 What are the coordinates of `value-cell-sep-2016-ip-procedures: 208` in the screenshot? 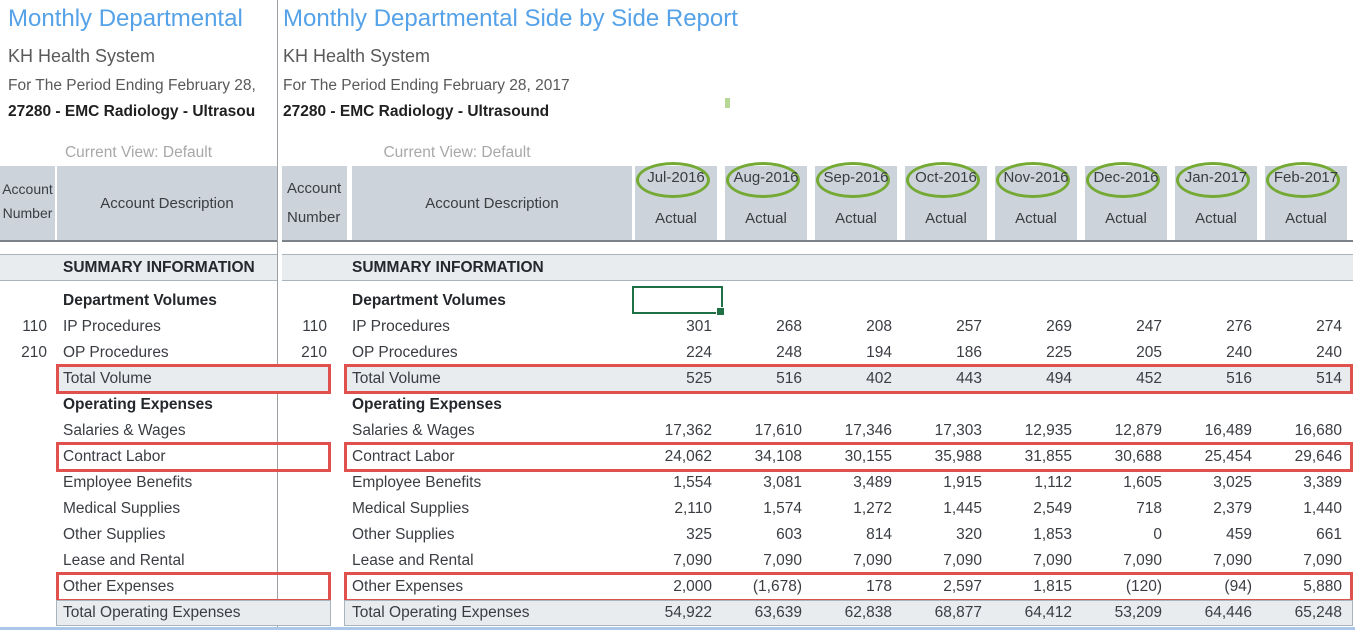 It's located at (879, 326).